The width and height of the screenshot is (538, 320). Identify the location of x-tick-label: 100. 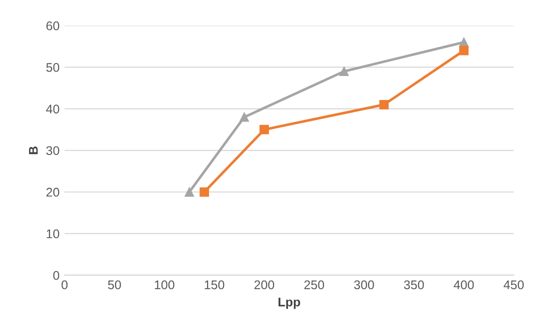
(164, 285).